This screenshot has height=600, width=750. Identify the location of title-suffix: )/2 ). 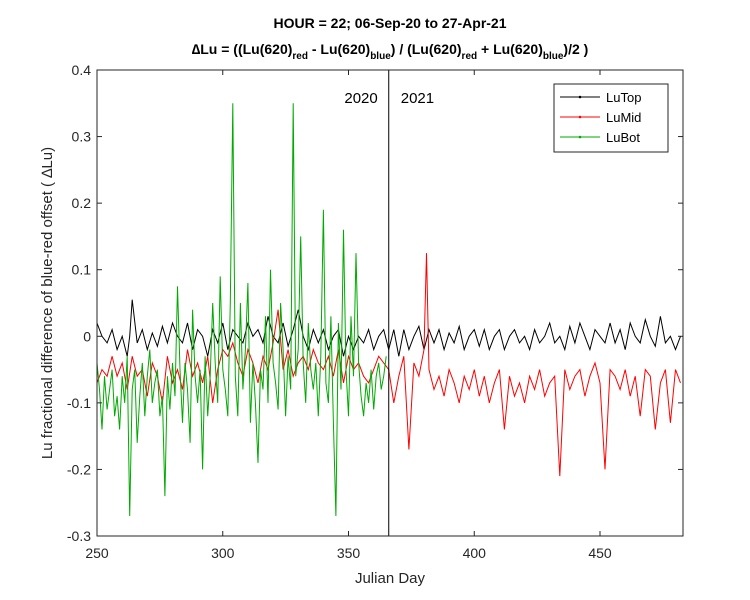
(575, 49).